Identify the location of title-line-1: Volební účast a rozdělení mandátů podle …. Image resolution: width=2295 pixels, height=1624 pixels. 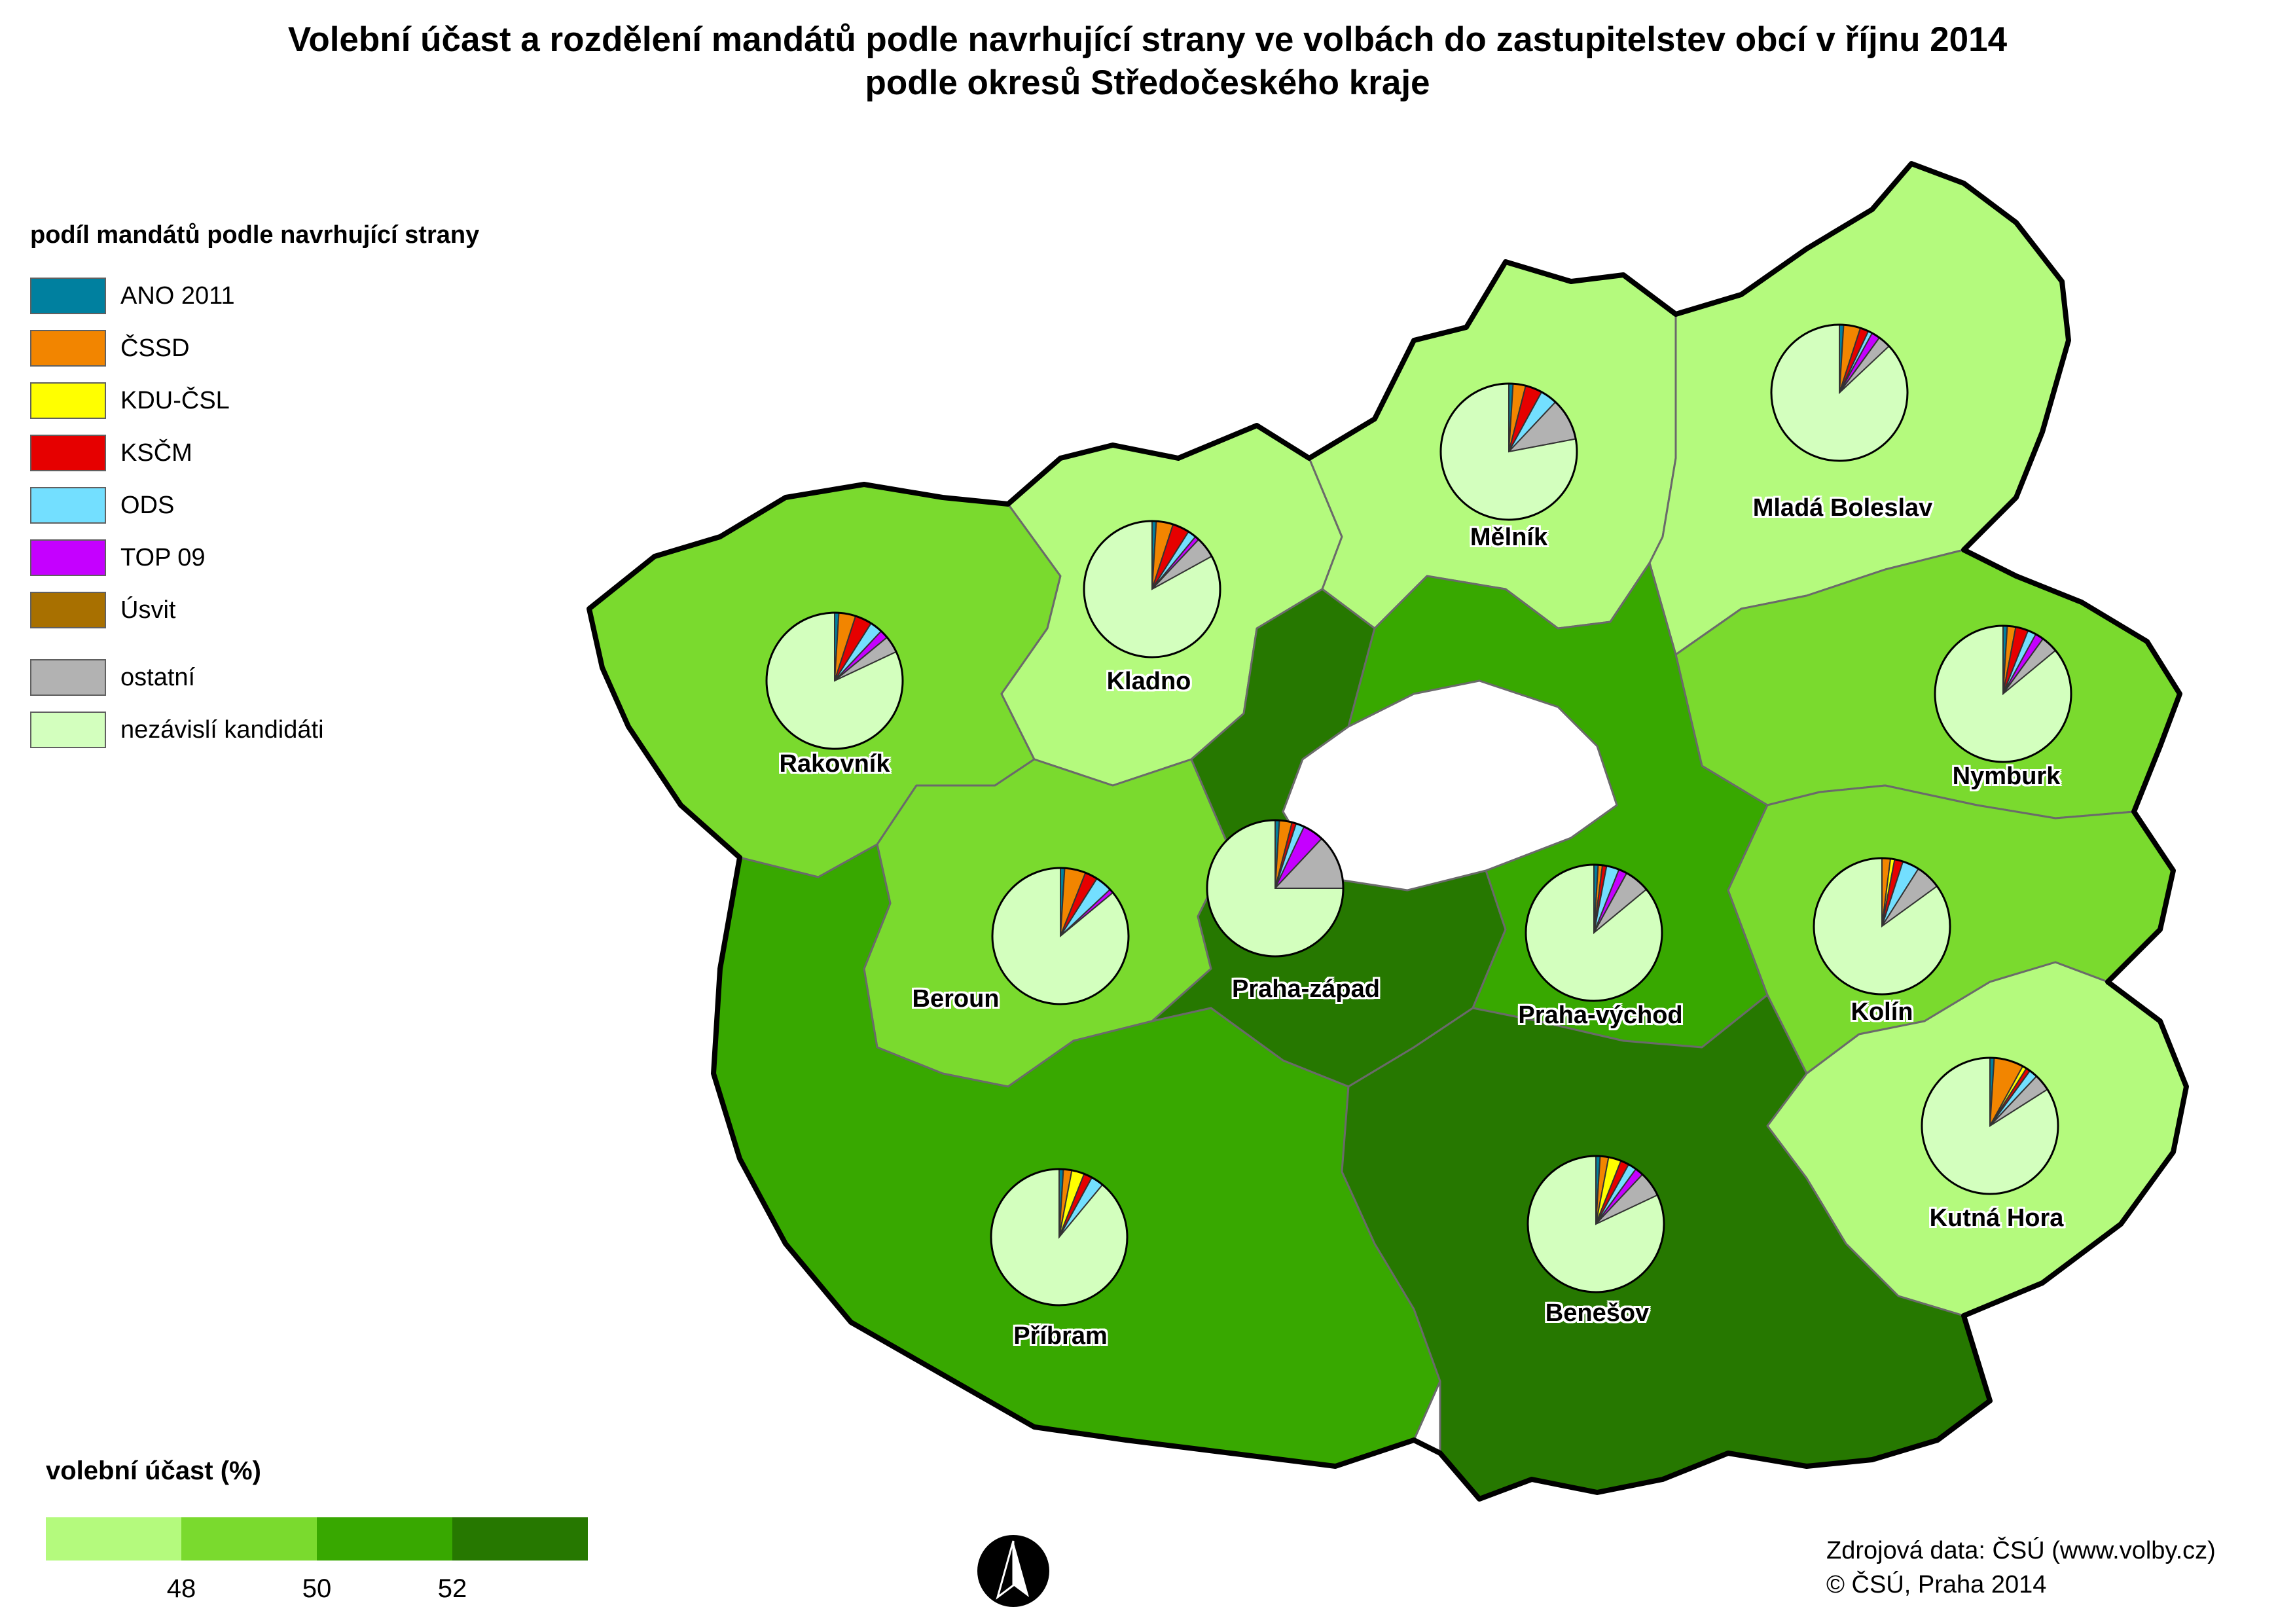
(1147, 39).